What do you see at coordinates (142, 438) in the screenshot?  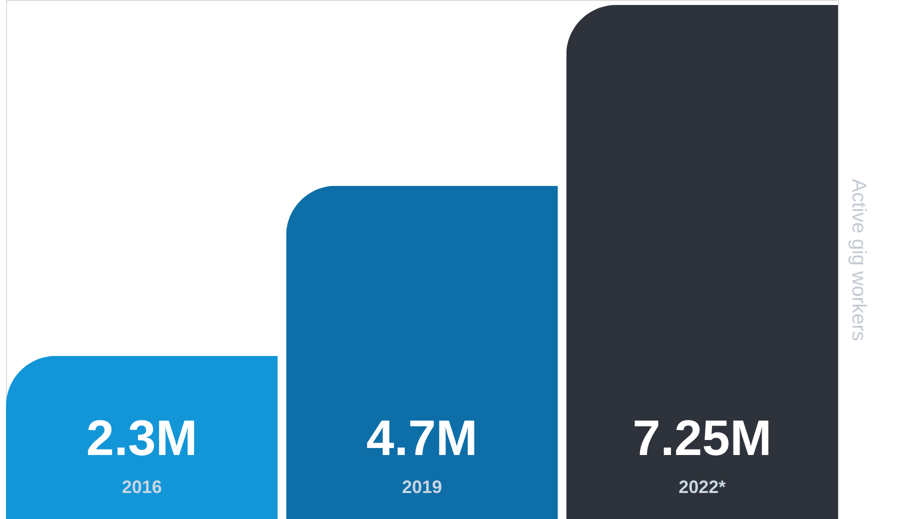 I see `data-label: 2.3M` at bounding box center [142, 438].